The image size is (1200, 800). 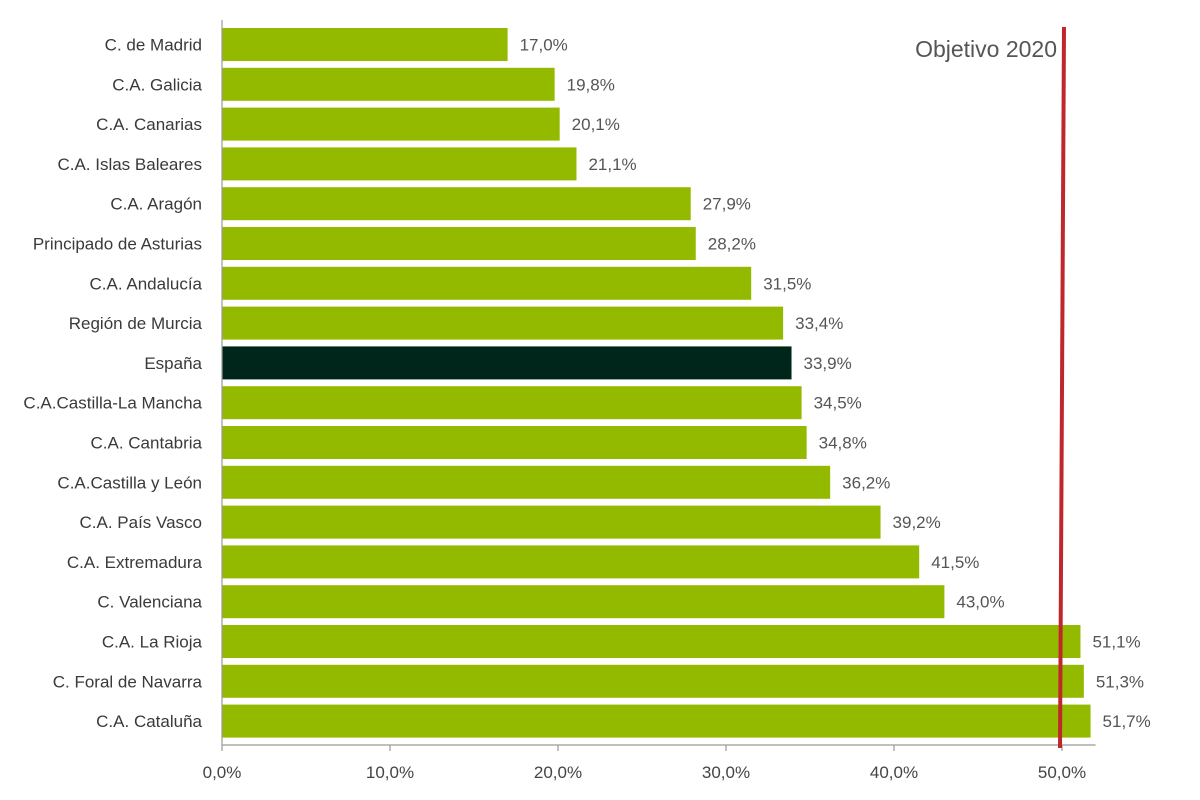 I want to click on value-label-1: 19,8%, so click(x=591, y=84).